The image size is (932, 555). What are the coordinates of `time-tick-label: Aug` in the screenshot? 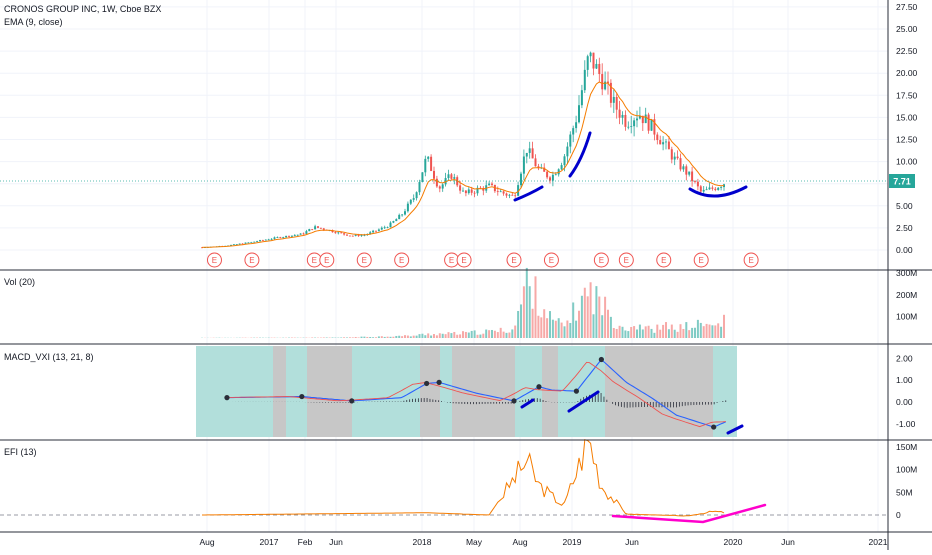 It's located at (206, 542).